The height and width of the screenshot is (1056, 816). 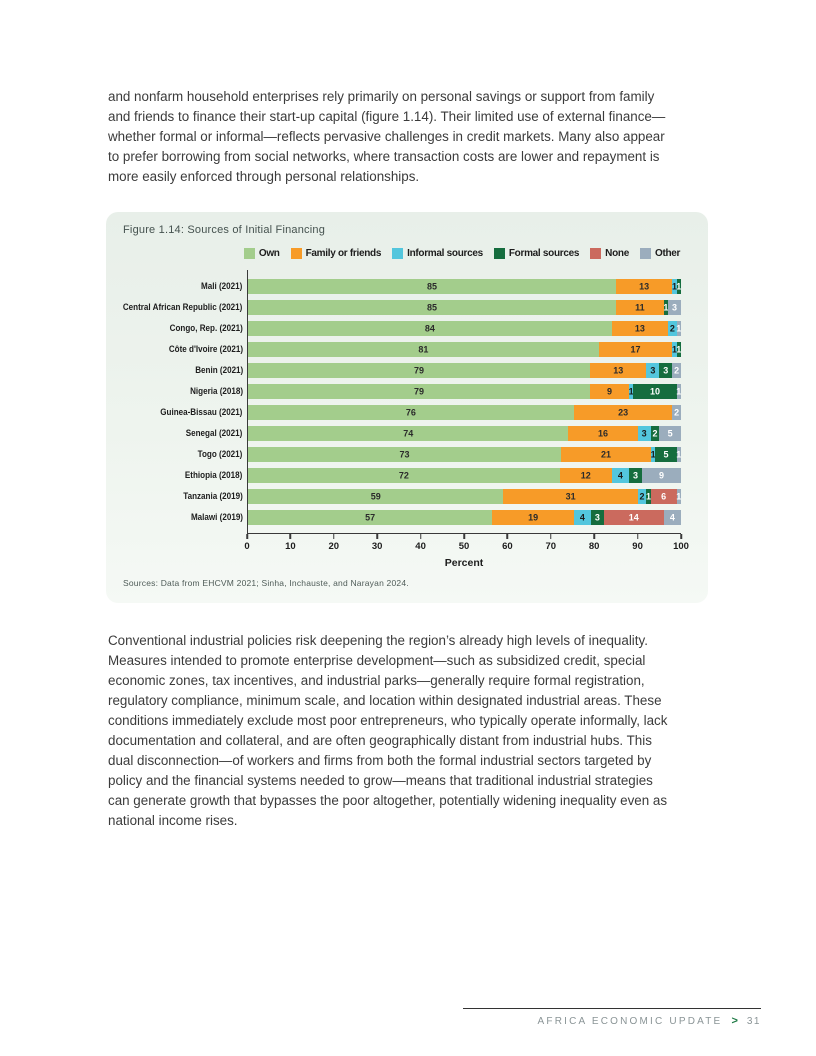 I want to click on bar-segment-value: 31, so click(x=570, y=496).